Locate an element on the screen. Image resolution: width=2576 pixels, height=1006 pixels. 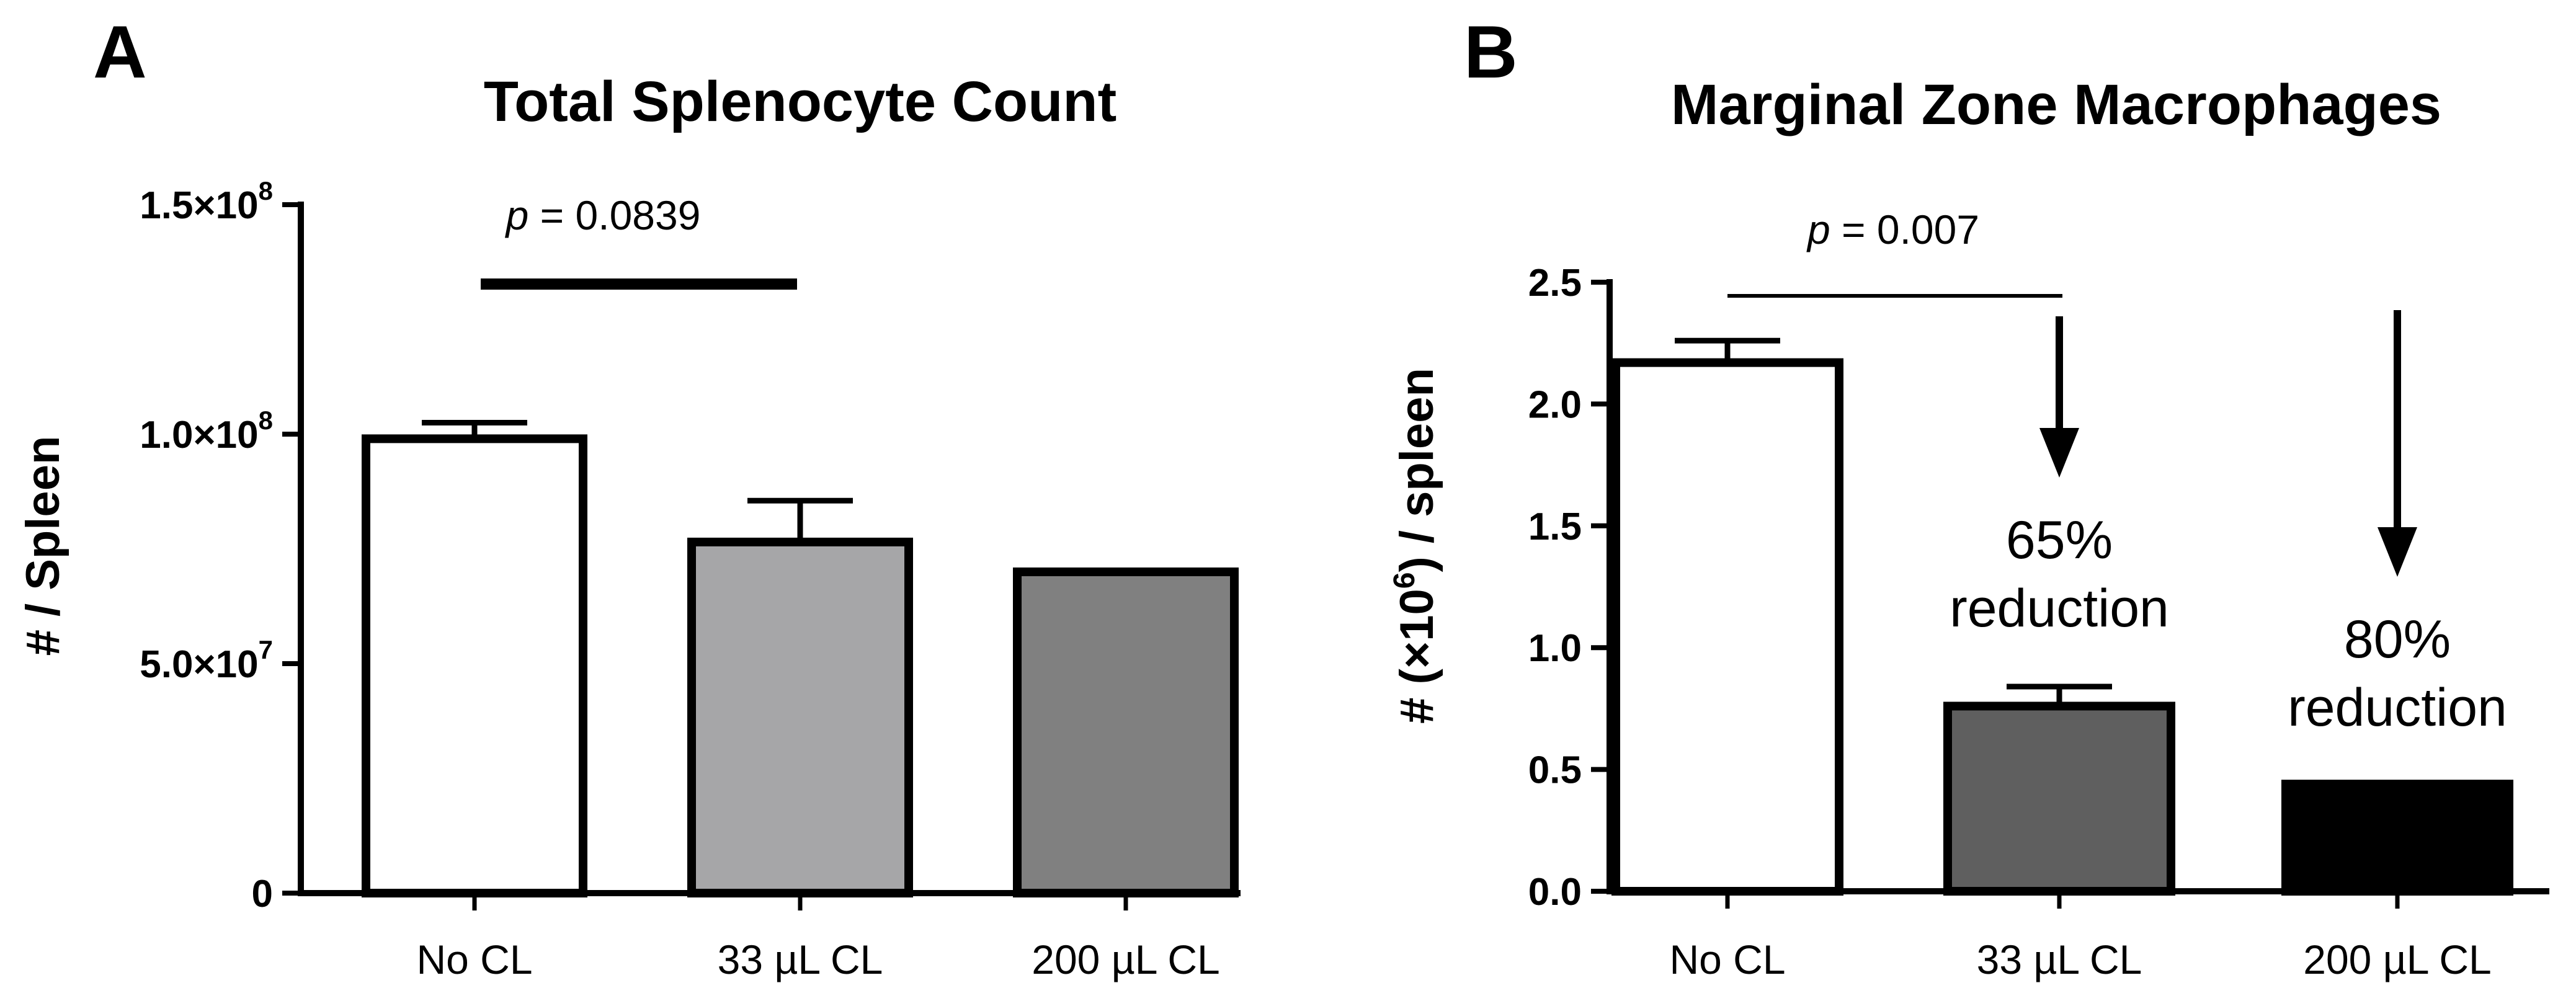
panel-a-y-tick-label: 0 is located at coordinates (262, 894).